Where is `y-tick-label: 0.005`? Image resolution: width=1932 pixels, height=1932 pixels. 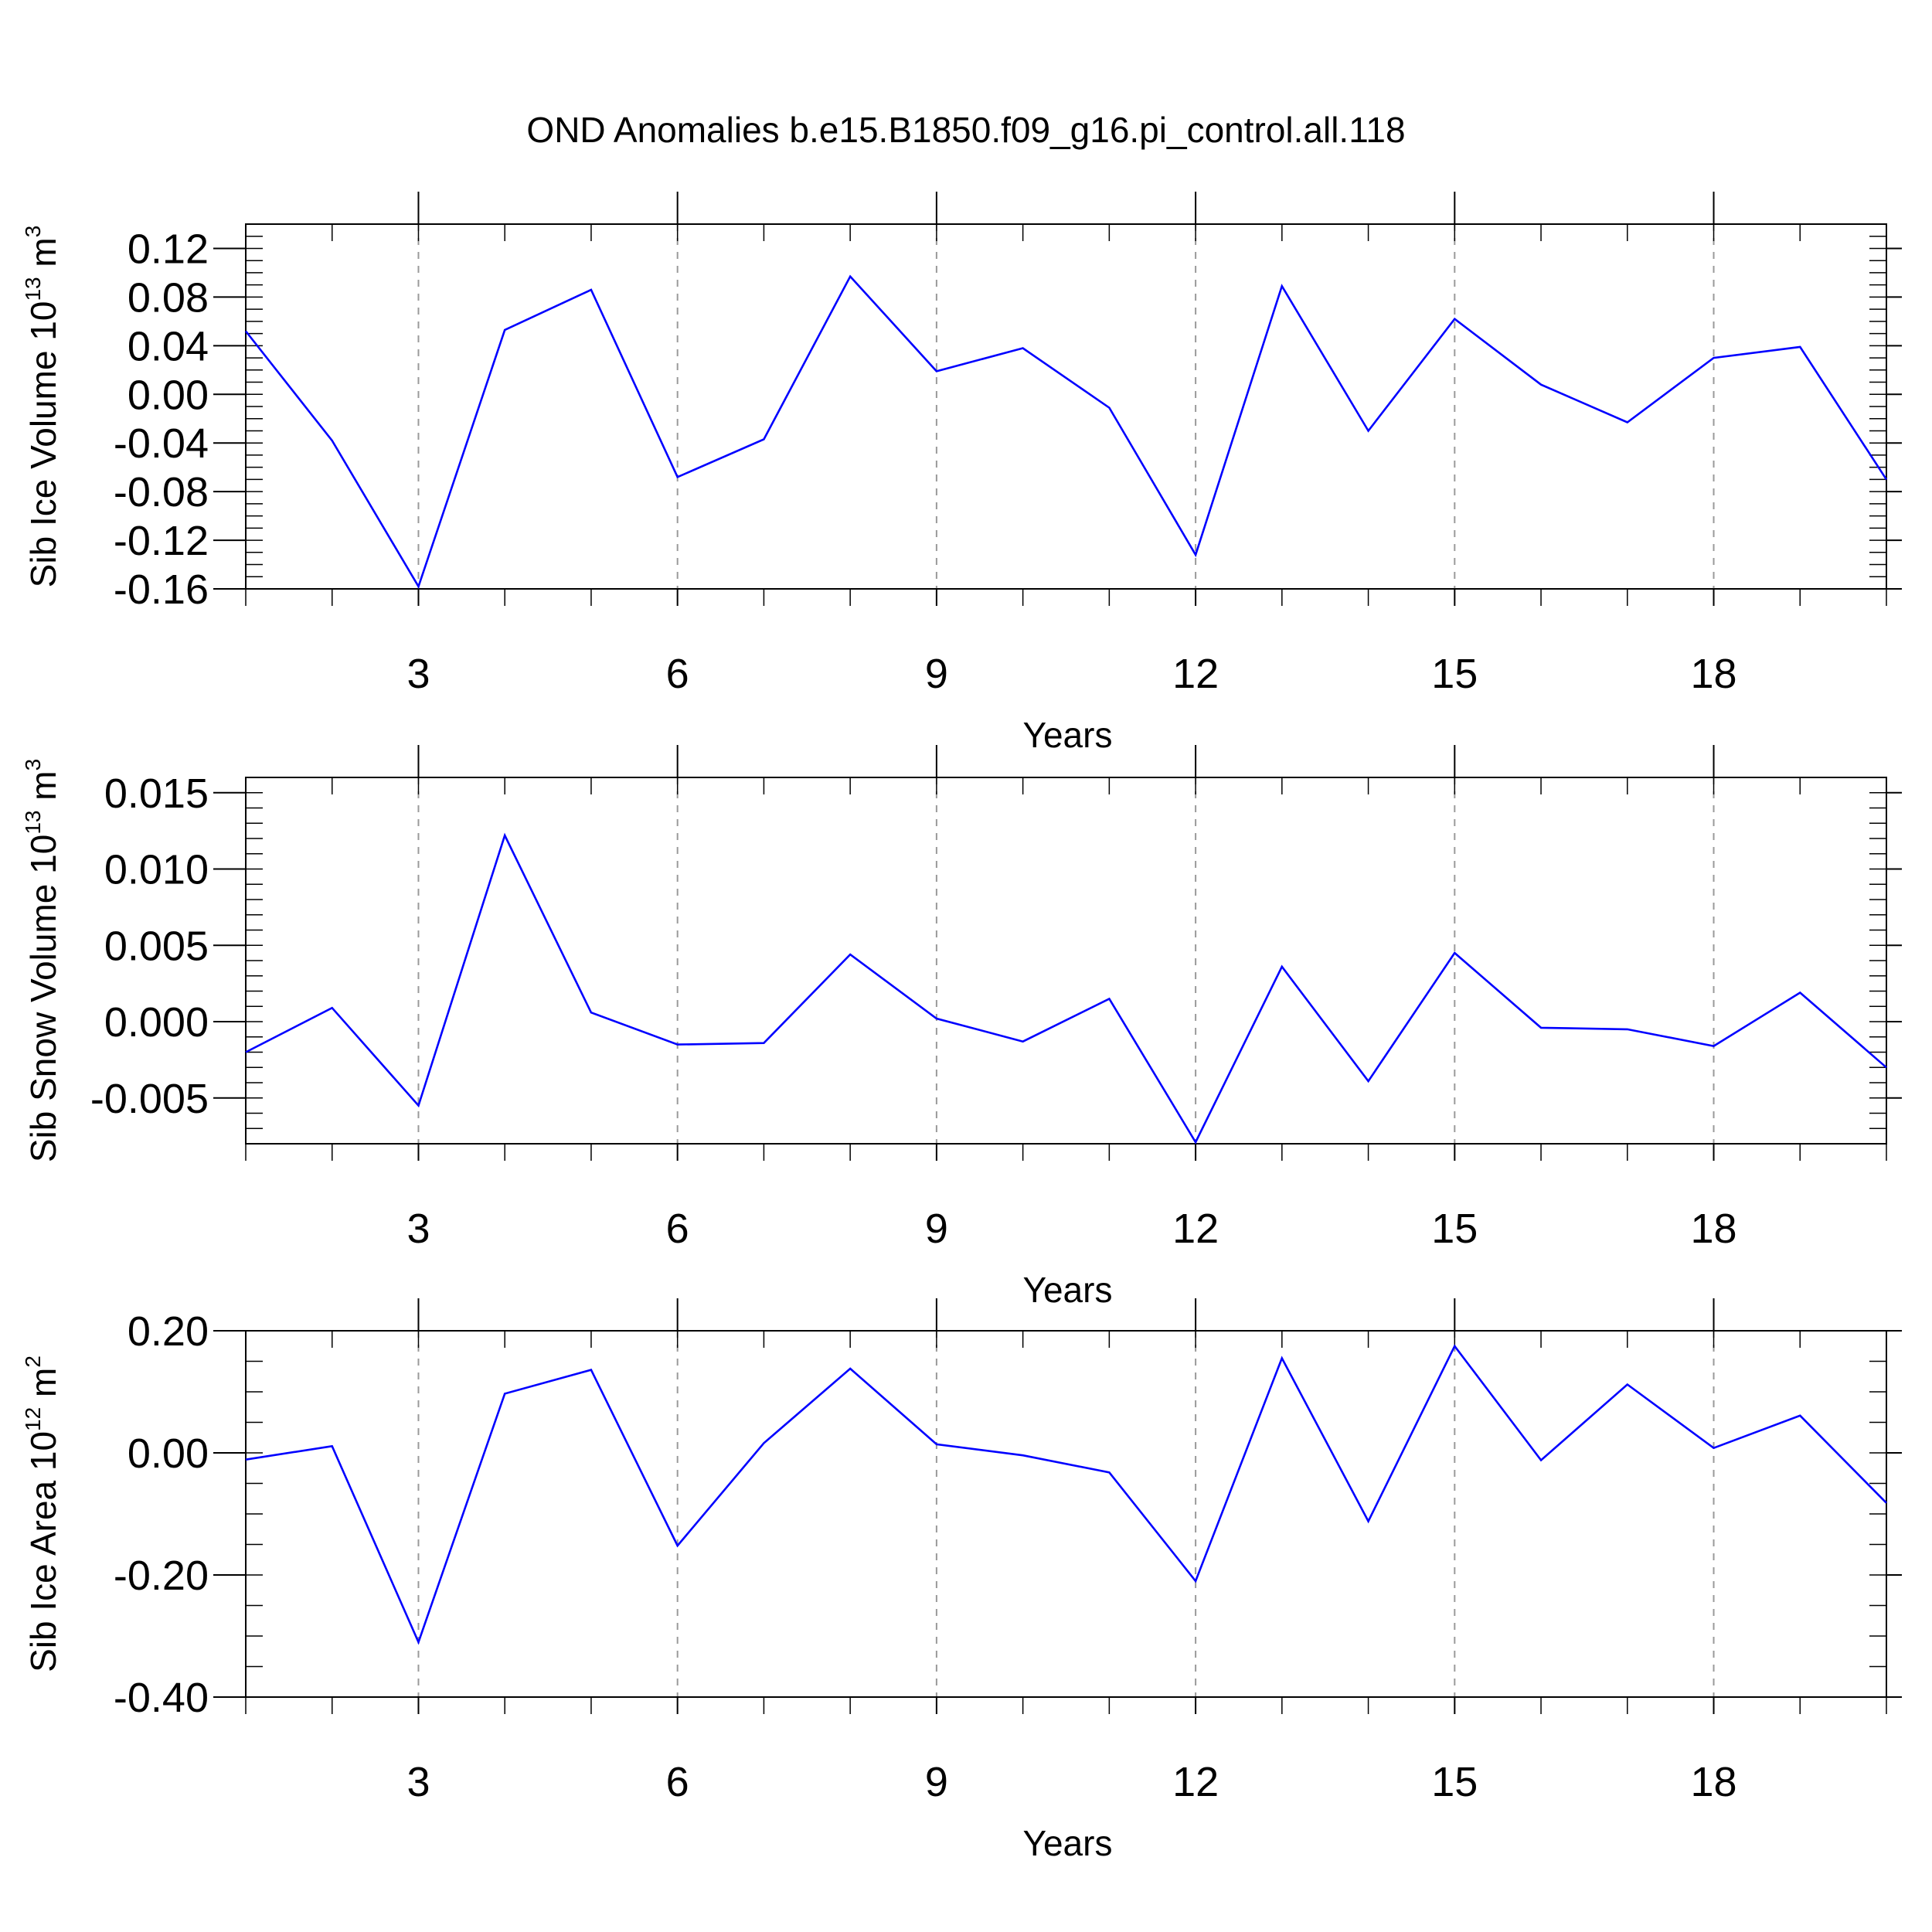
y-tick-label: 0.005 is located at coordinates (157, 946).